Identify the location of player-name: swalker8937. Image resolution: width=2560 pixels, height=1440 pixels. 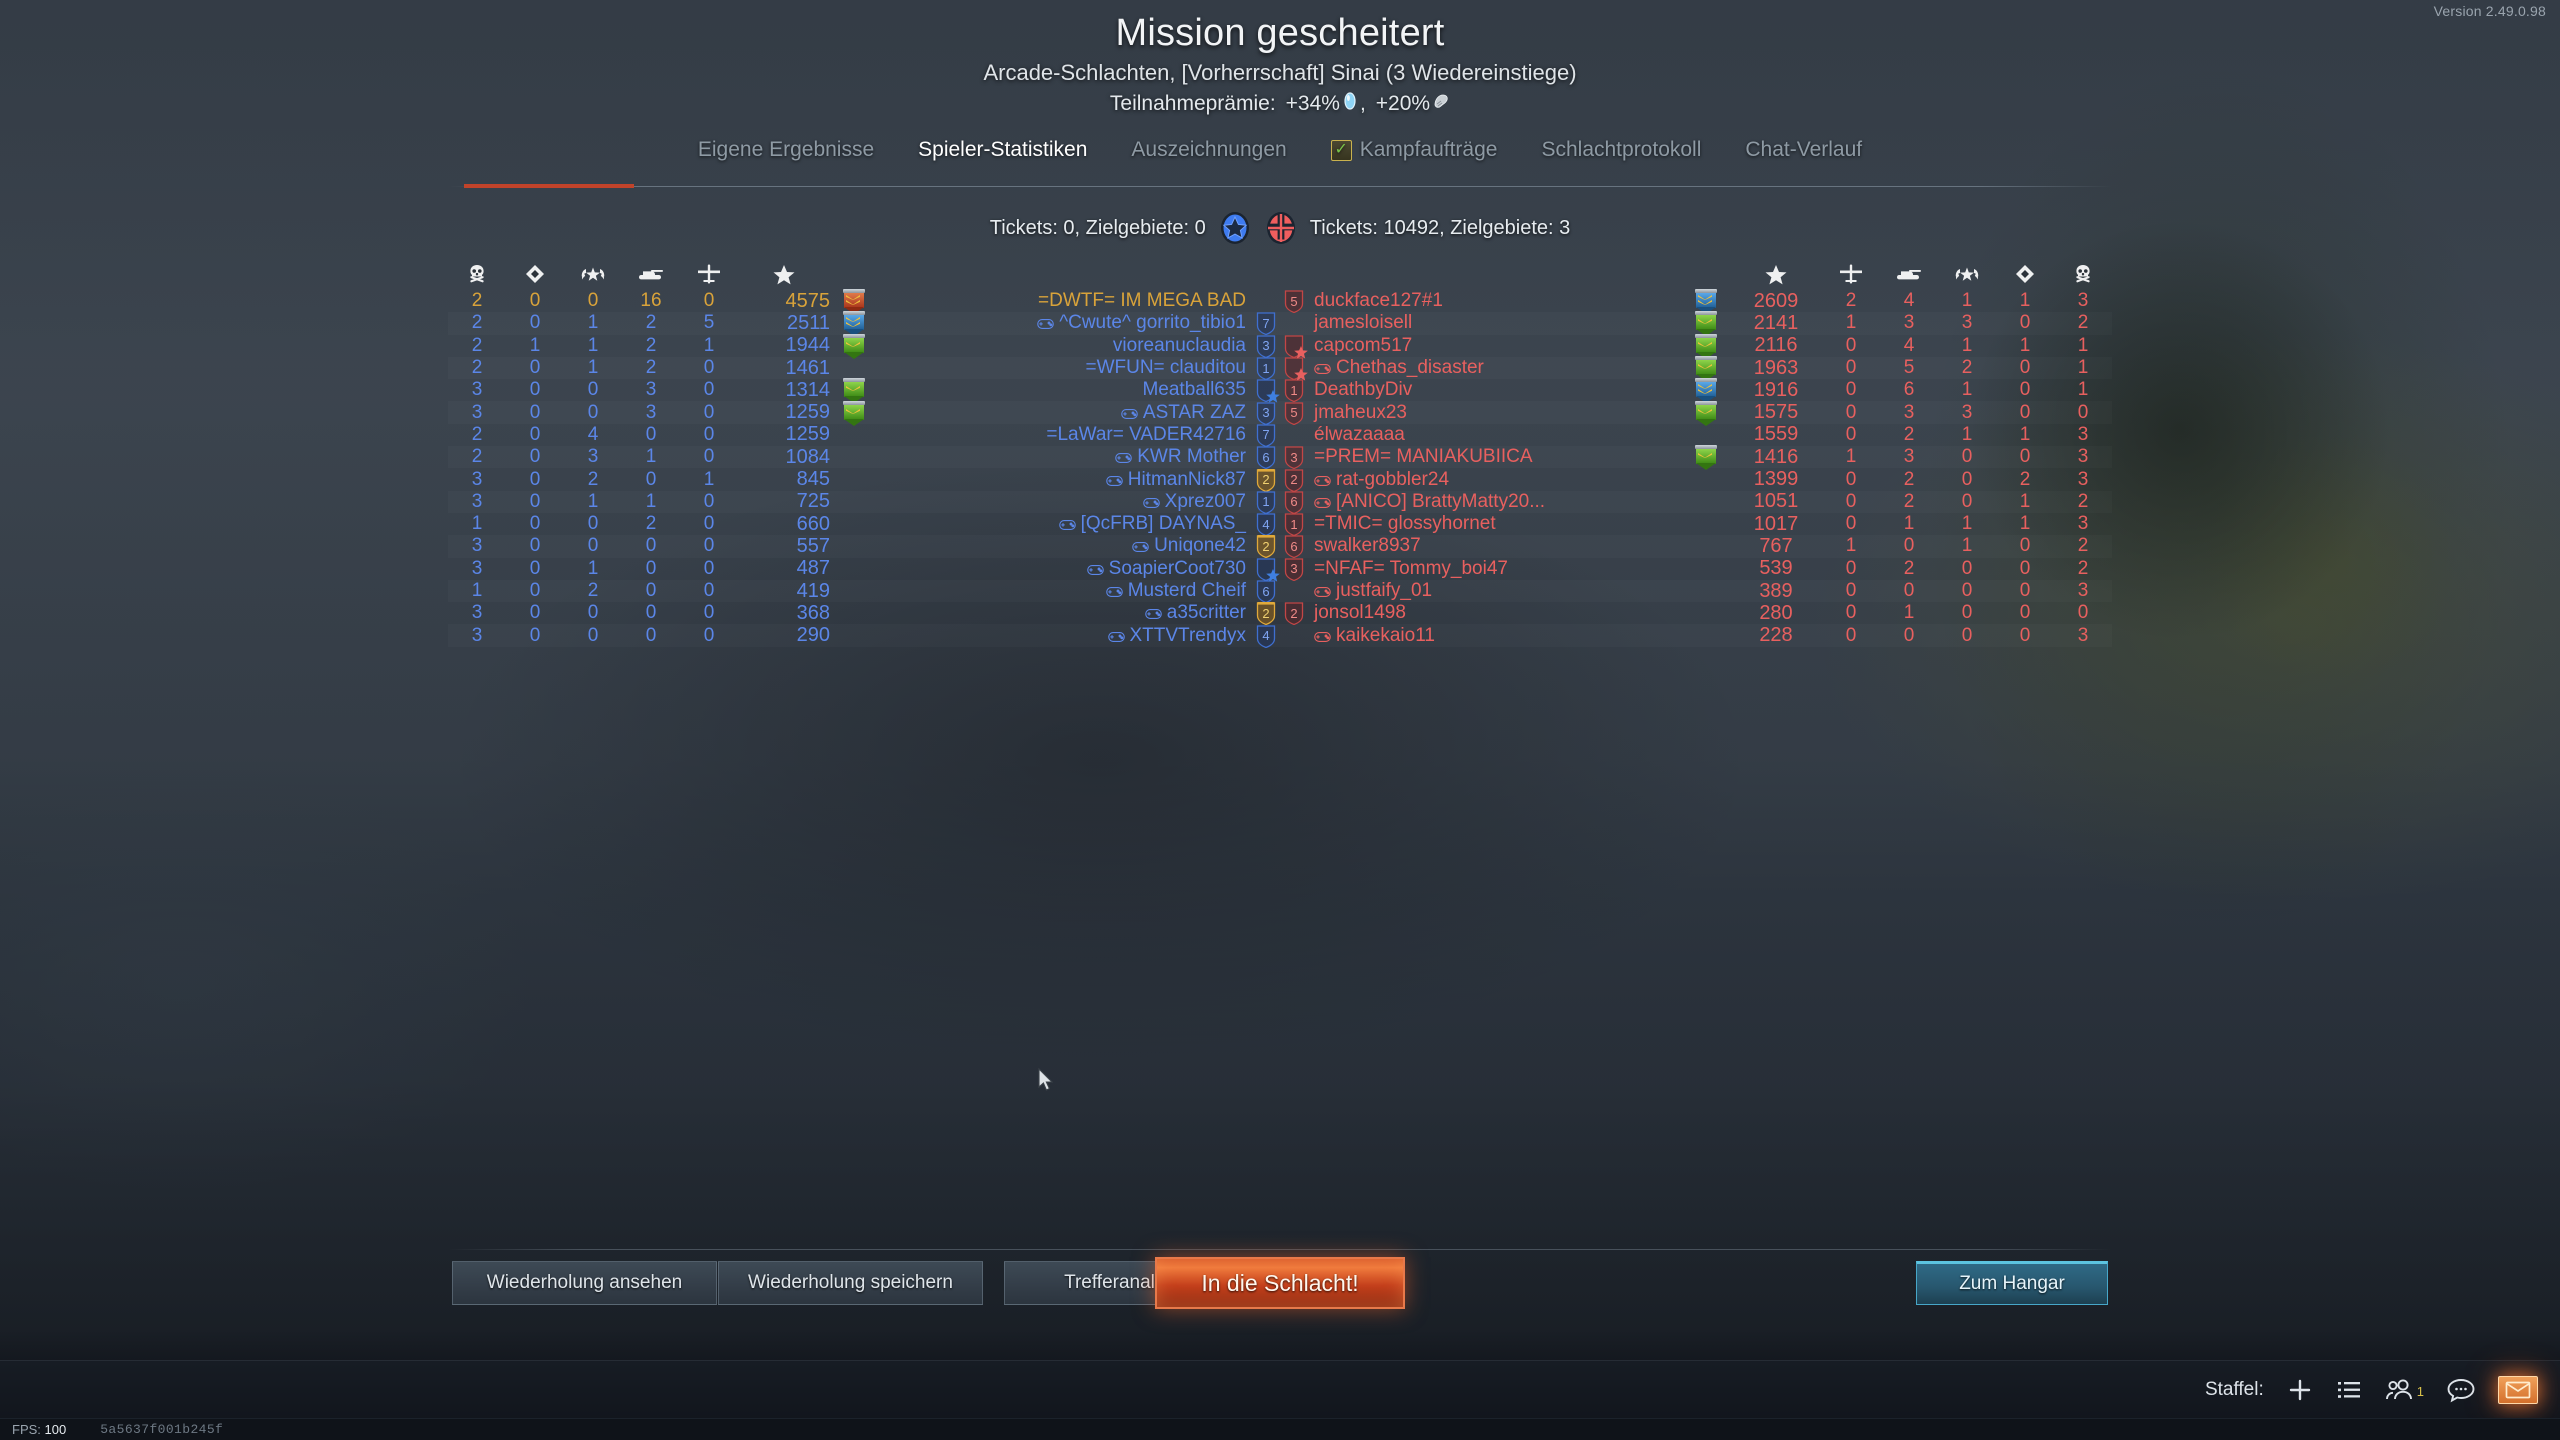
(1367, 546).